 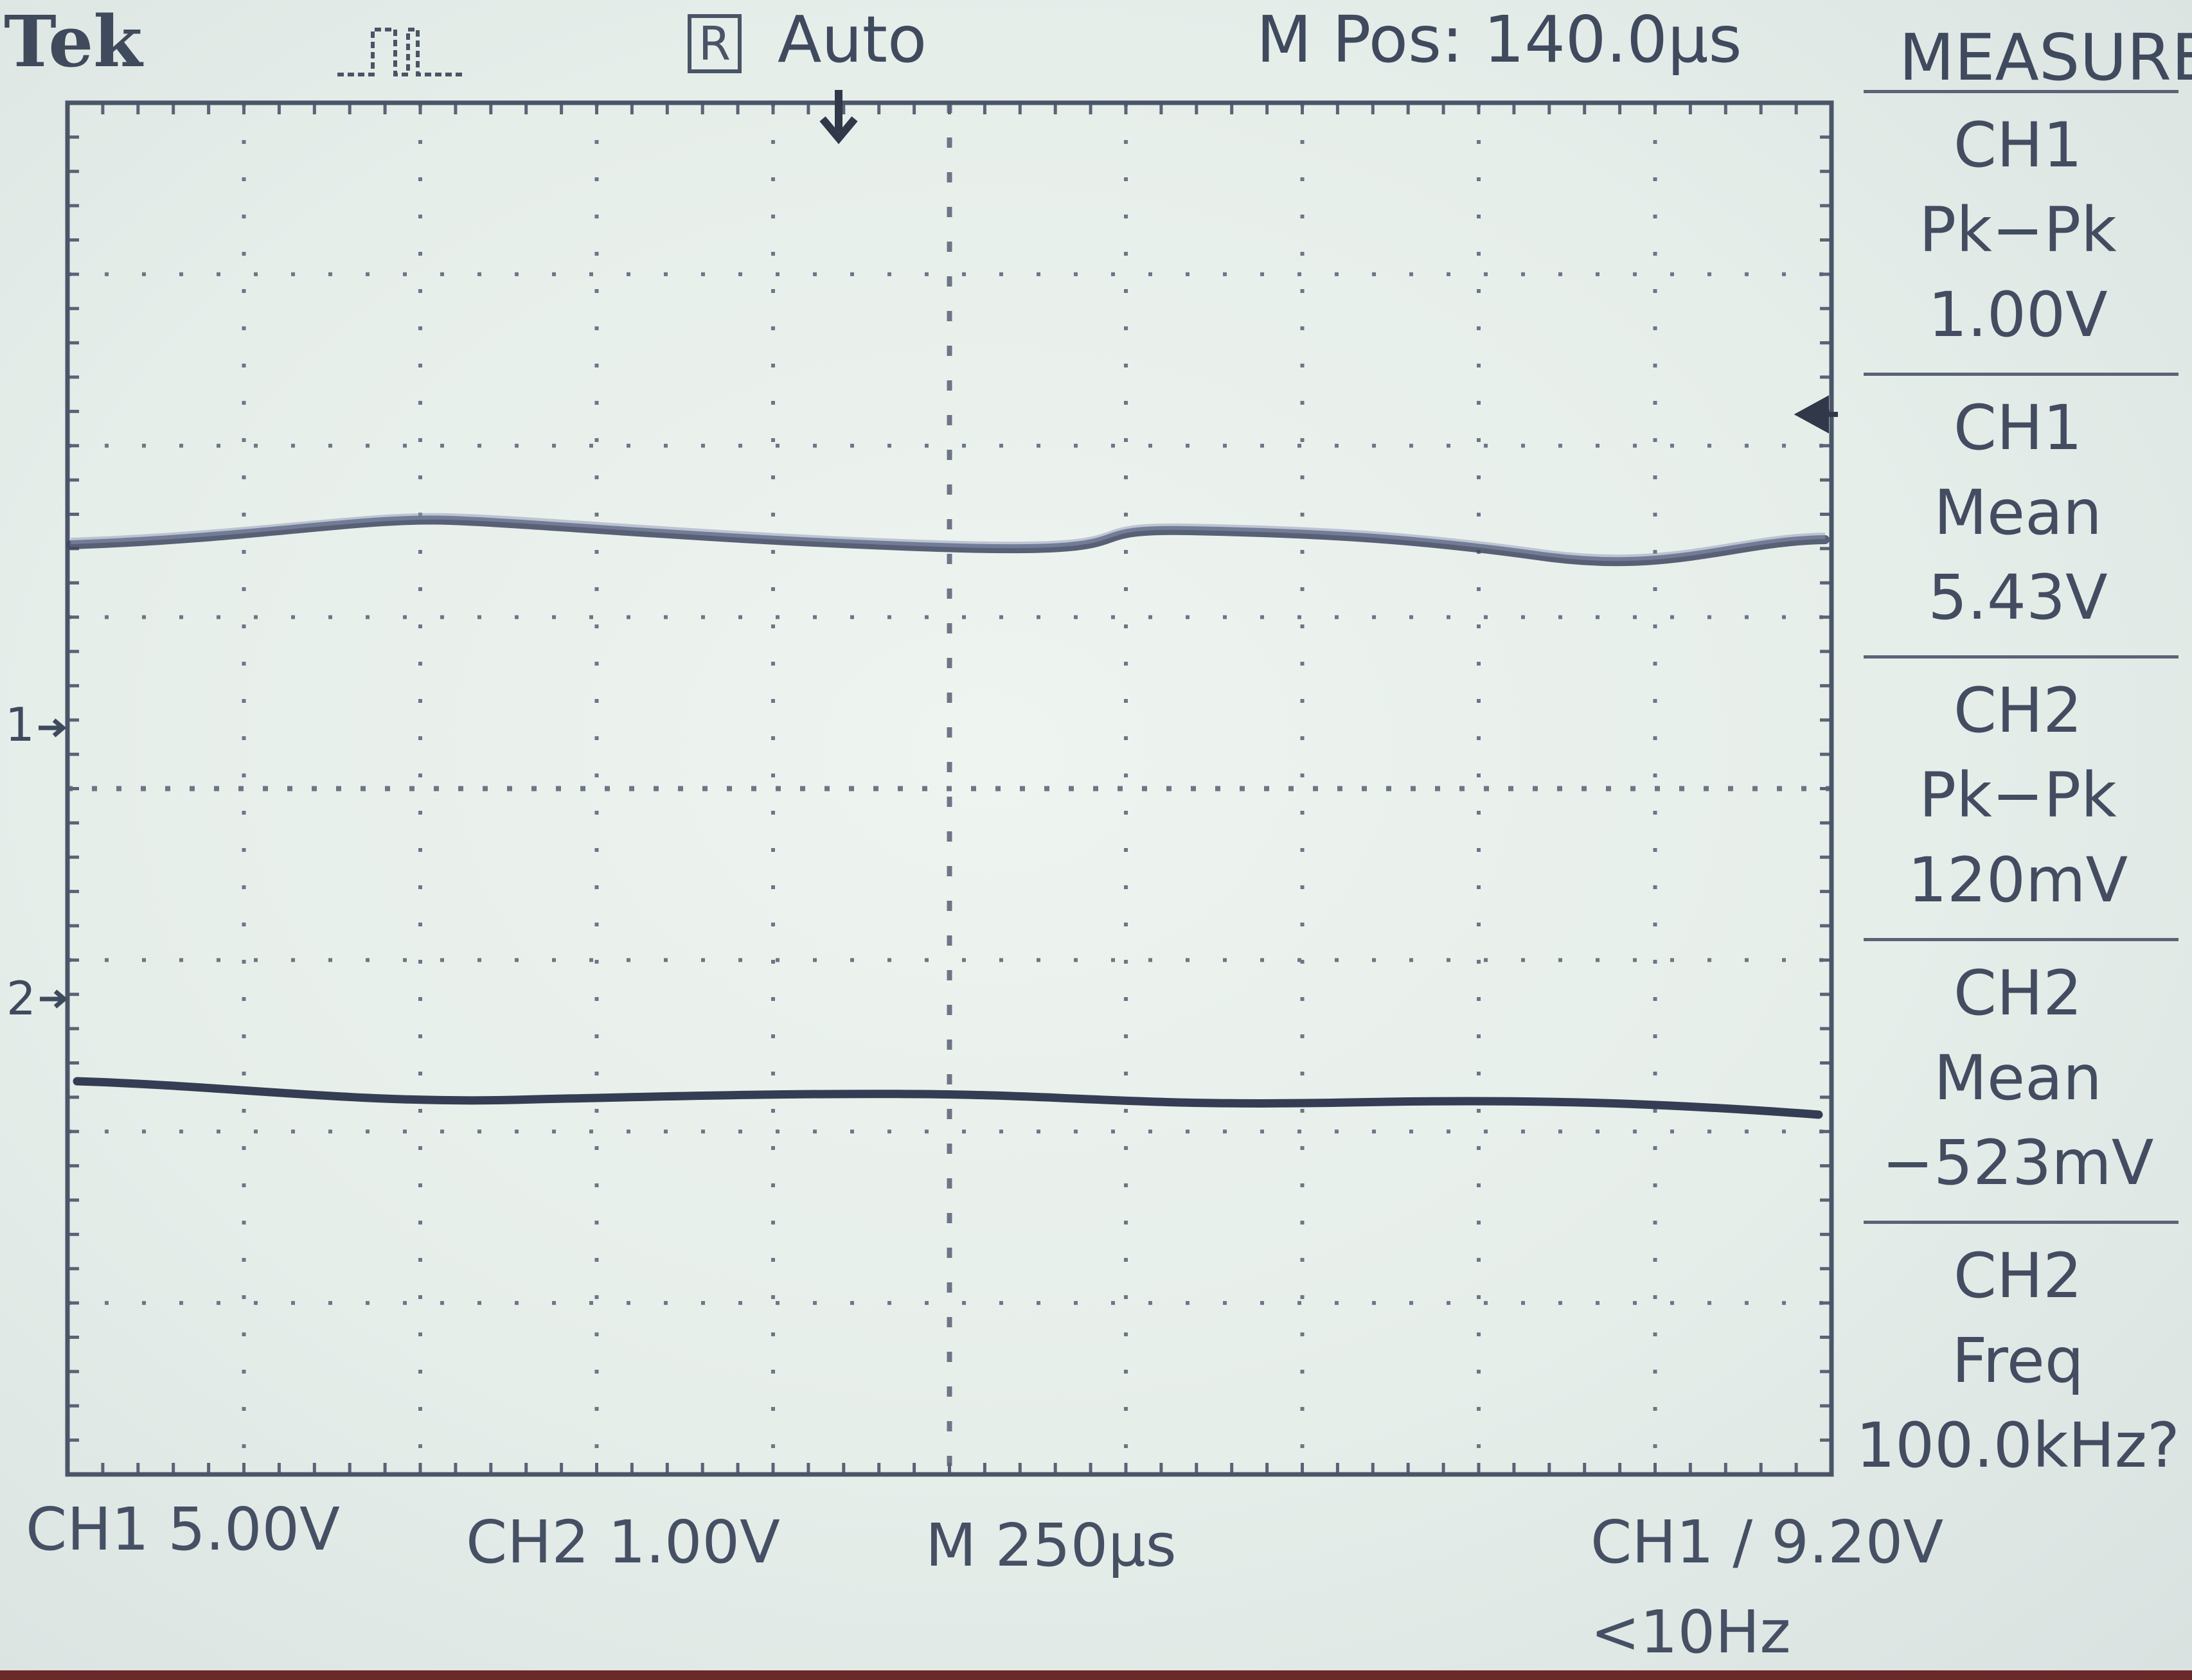 I want to click on ch1-trace, so click(x=948, y=541).